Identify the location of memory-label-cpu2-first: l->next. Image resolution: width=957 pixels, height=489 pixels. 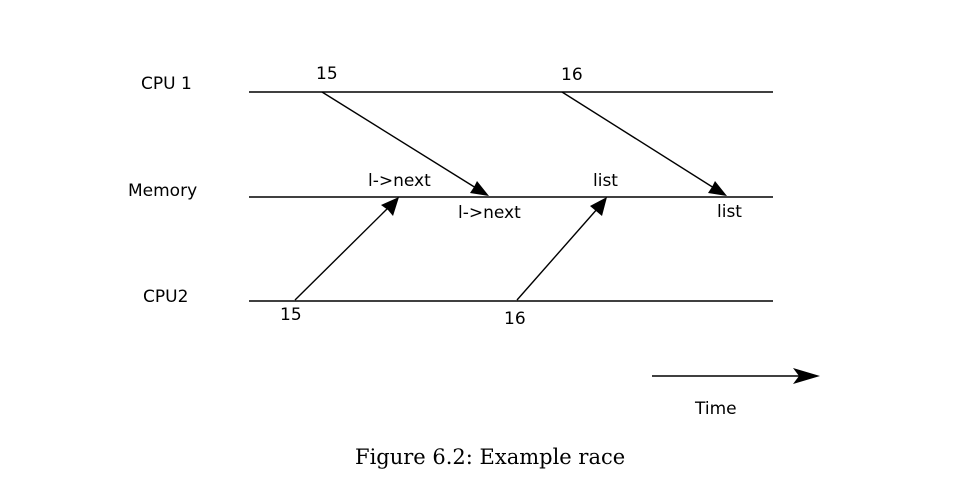
(399, 181).